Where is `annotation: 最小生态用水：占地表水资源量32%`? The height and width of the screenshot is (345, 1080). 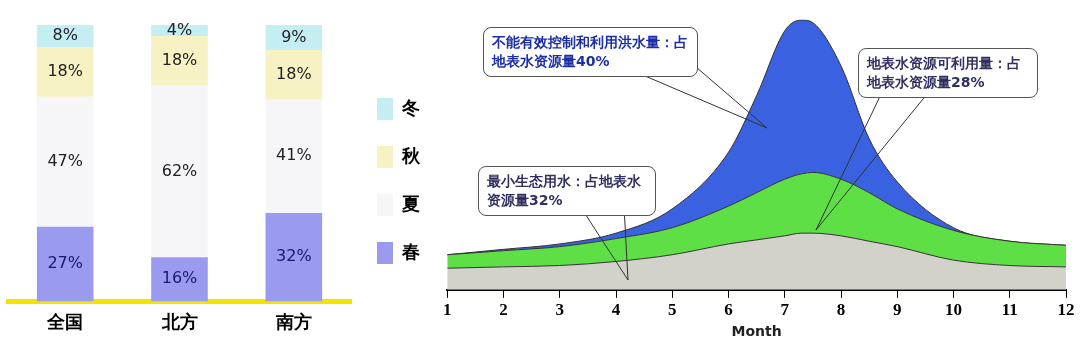 annotation: 最小生态用水：占地表水资源量32% is located at coordinates (567, 191).